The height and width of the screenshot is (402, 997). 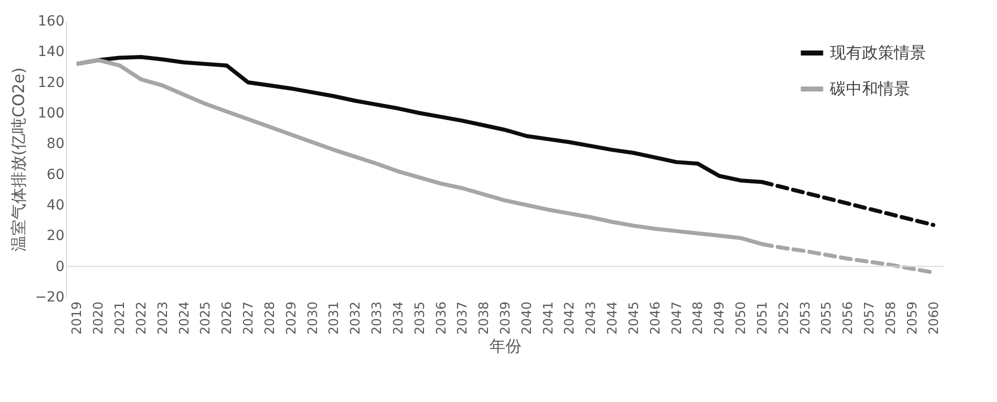 What do you see at coordinates (120, 318) in the screenshot?
I see `x-tick-label: 2021` at bounding box center [120, 318].